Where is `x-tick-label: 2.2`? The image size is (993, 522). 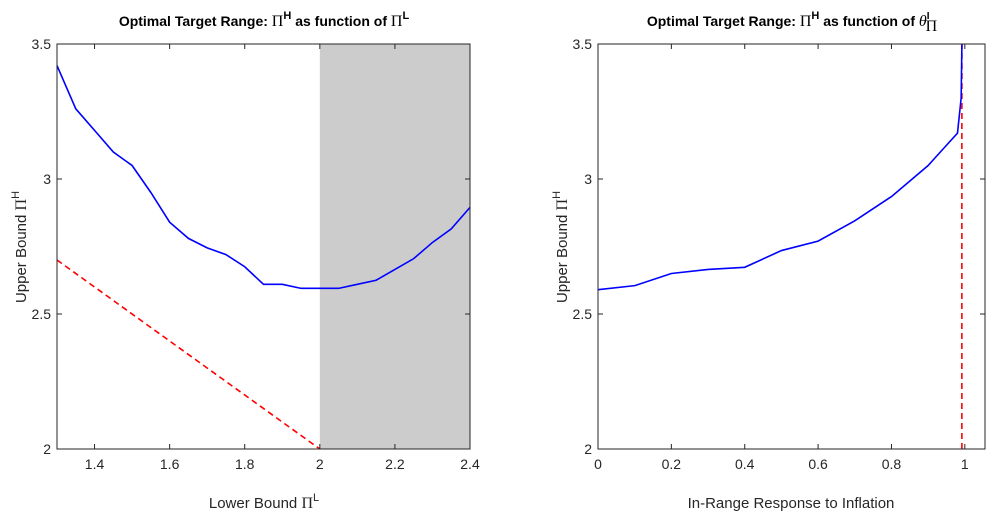 x-tick-label: 2.2 is located at coordinates (395, 464).